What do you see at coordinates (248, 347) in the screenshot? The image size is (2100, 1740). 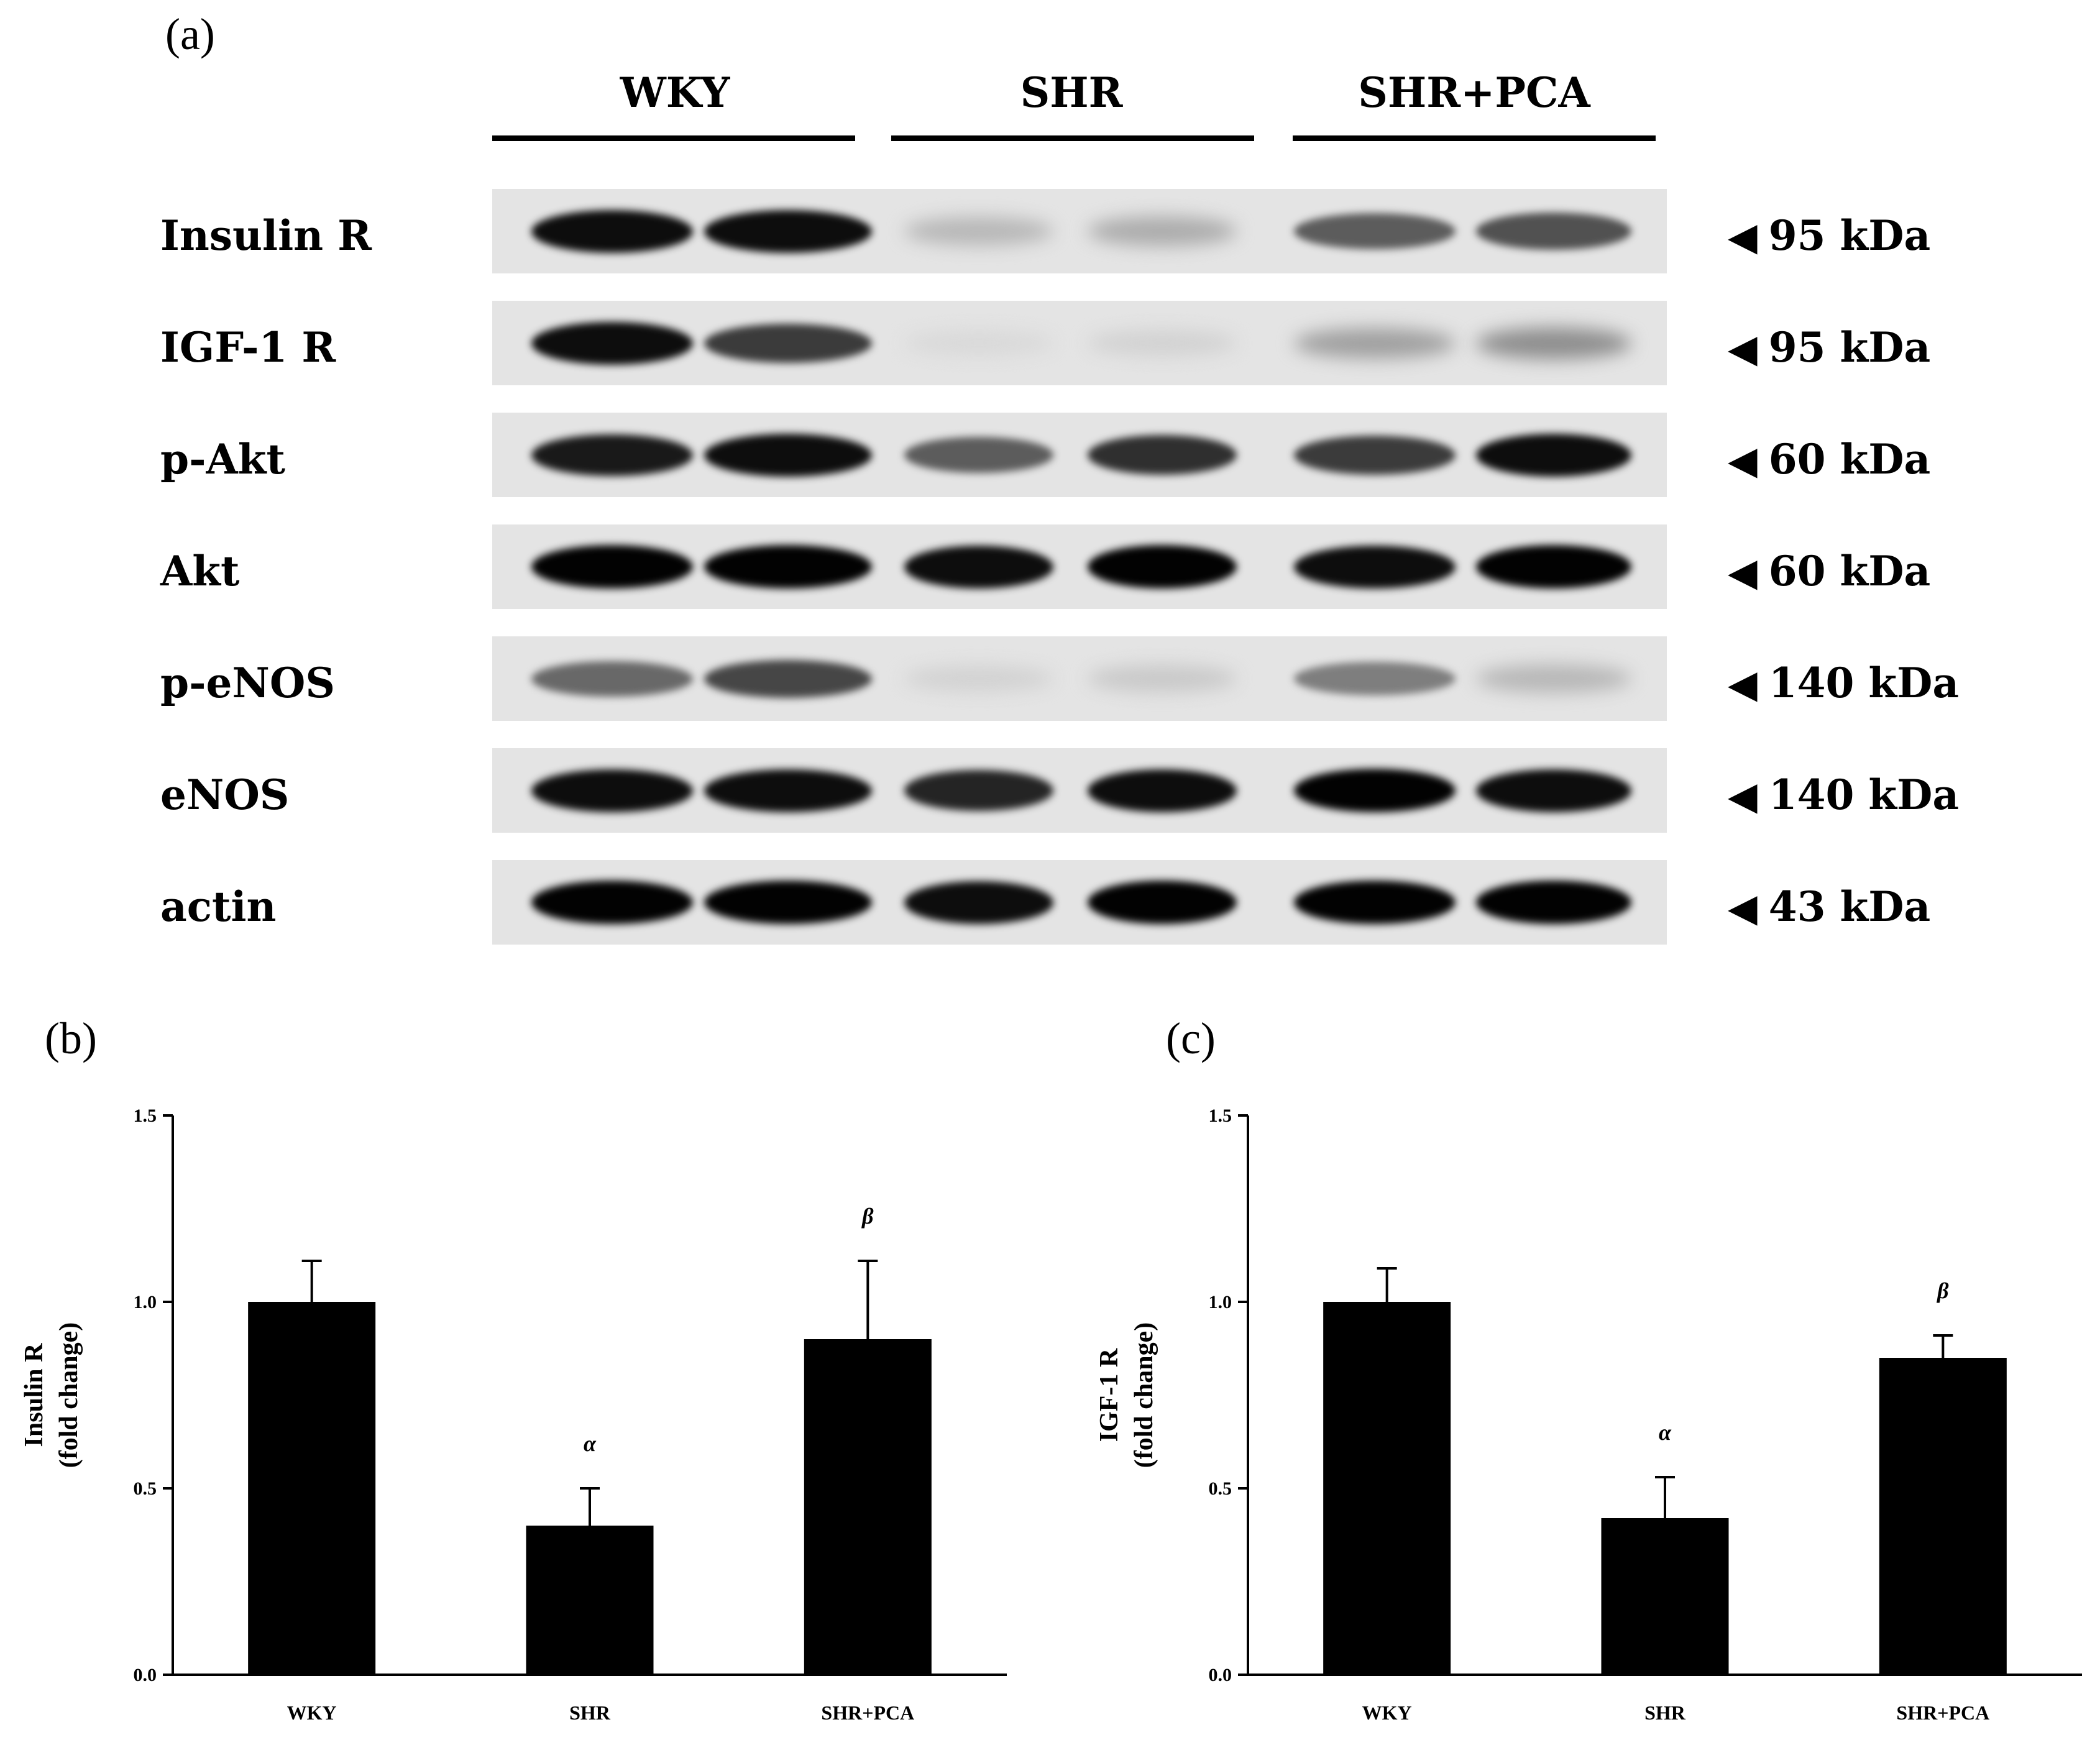 I see `blot-label: IGF-1 R` at bounding box center [248, 347].